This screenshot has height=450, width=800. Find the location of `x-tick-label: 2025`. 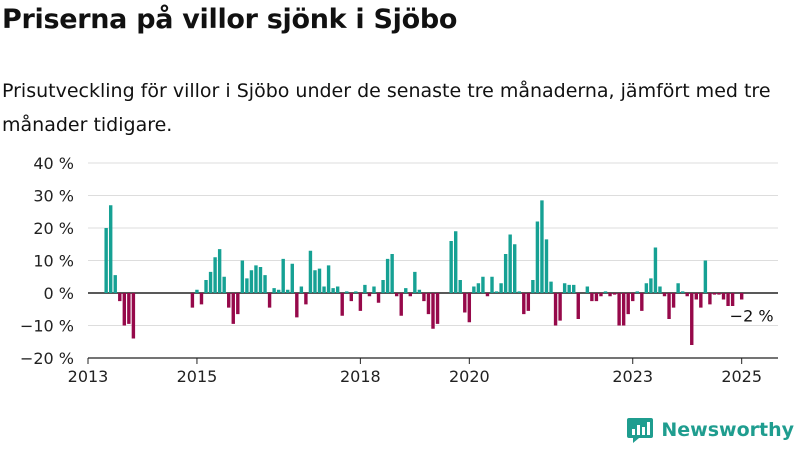

x-tick-label: 2025 is located at coordinates (741, 376).